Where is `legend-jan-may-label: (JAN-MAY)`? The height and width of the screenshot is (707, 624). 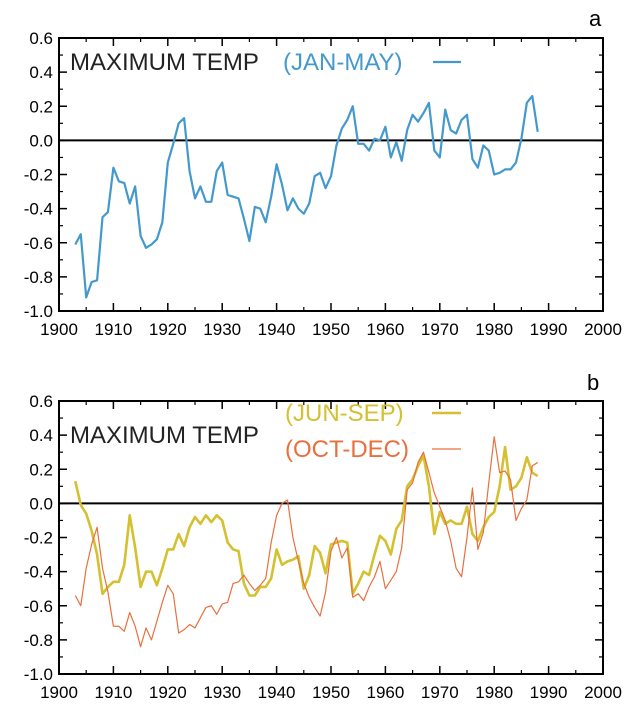 legend-jan-may-label: (JAN-MAY) is located at coordinates (343, 62).